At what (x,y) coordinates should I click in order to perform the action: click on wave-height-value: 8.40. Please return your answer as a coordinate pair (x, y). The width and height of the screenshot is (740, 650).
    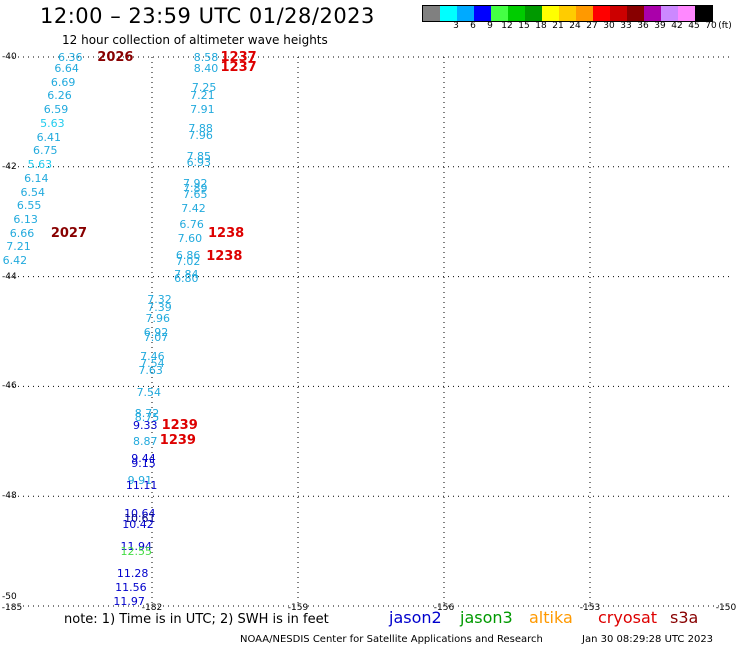
    Looking at the image, I should click on (206, 68).